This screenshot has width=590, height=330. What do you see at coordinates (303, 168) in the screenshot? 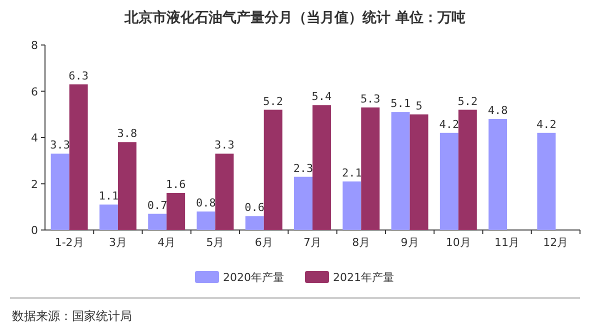
I see `data-label: 2.3` at bounding box center [303, 168].